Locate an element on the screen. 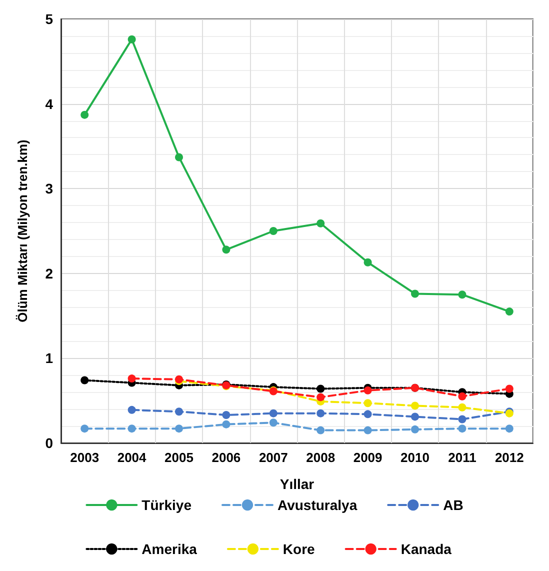  x-tick-label: 2005 is located at coordinates (179, 457).